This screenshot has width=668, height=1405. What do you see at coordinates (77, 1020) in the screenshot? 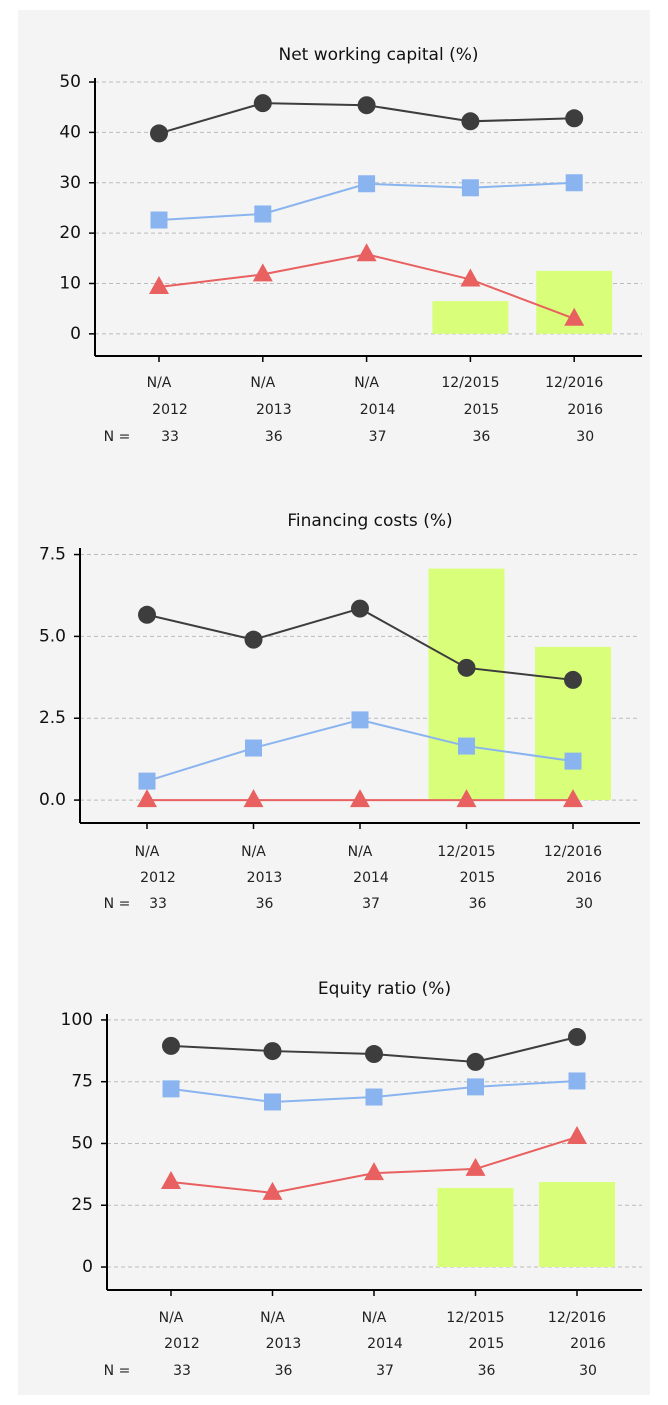
I see `y-tick-label: 100` at bounding box center [77, 1020].